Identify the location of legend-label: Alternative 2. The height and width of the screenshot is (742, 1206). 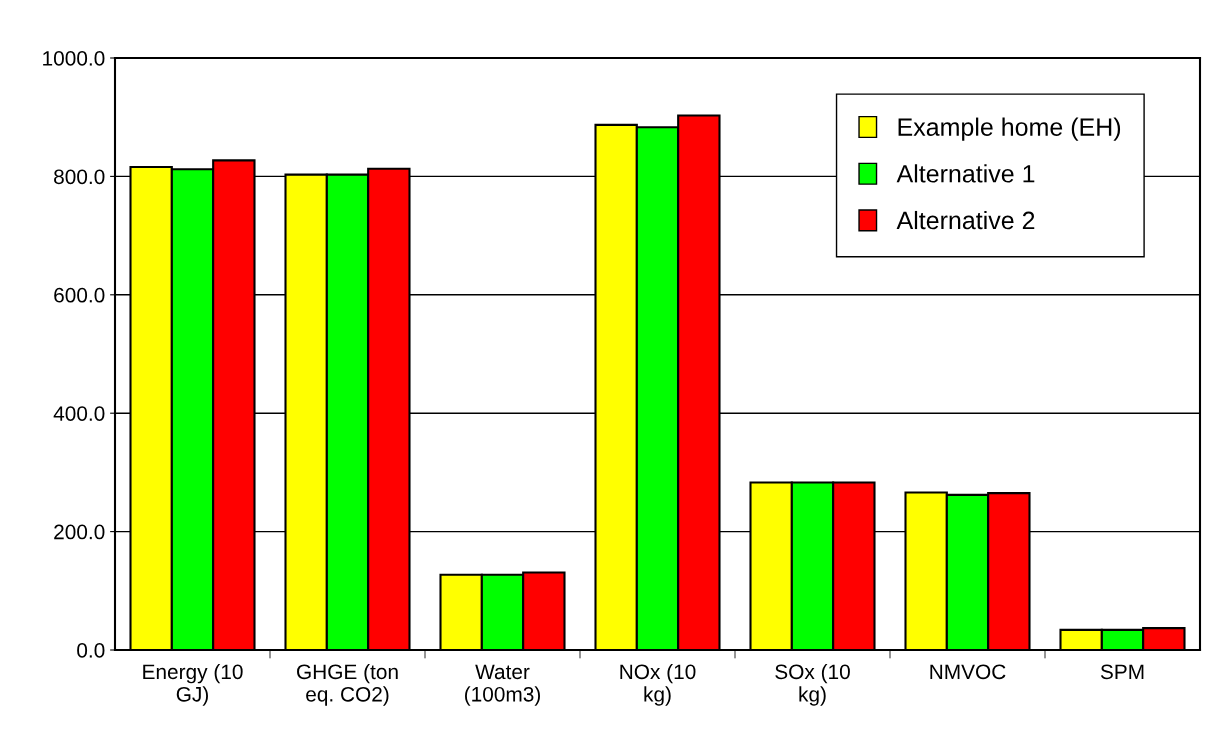
(965, 220).